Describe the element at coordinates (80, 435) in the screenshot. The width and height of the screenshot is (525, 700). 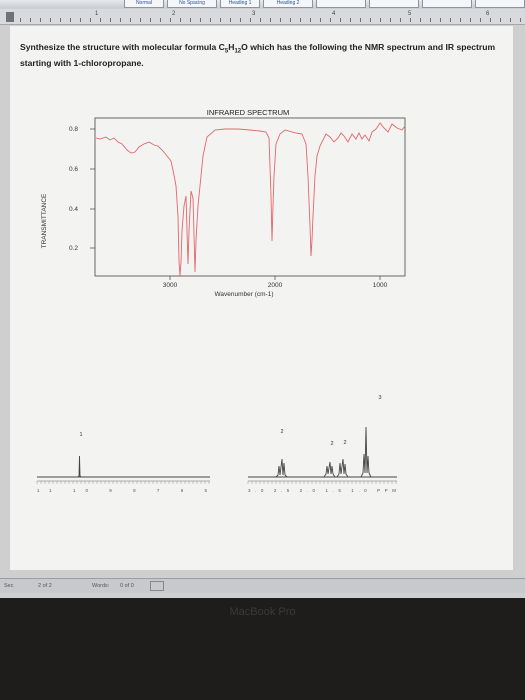
I see `nmr-integration-label: 1` at that location.